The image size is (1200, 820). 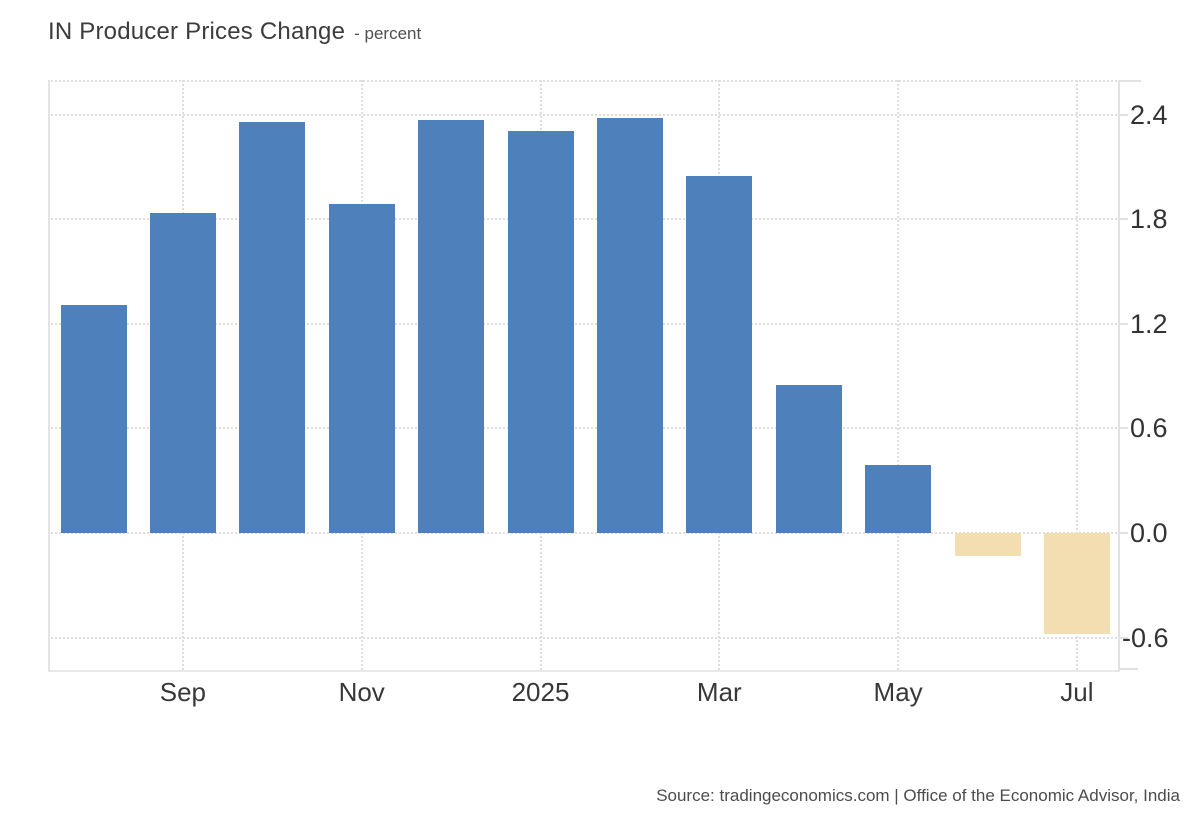 What do you see at coordinates (1123, 637) in the screenshot?
I see `y-axis-tick--0-6` at bounding box center [1123, 637].